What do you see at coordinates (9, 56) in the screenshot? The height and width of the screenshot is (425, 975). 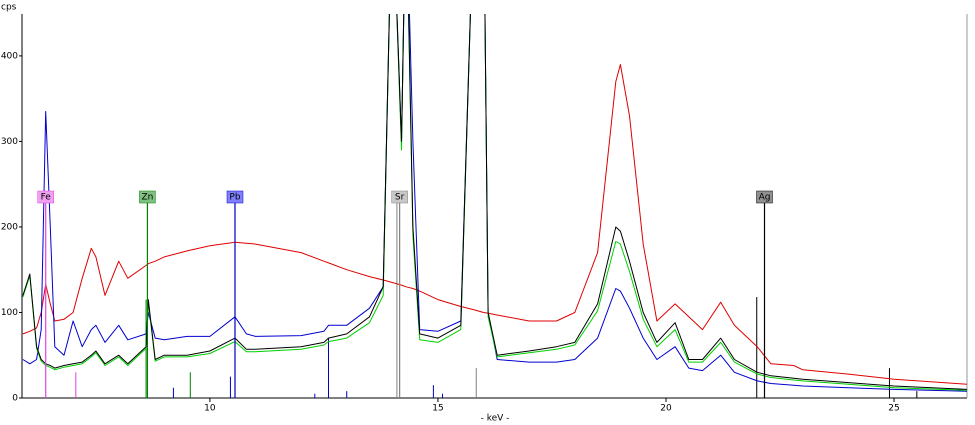 I see `y-tick-label: 400` at bounding box center [9, 56].